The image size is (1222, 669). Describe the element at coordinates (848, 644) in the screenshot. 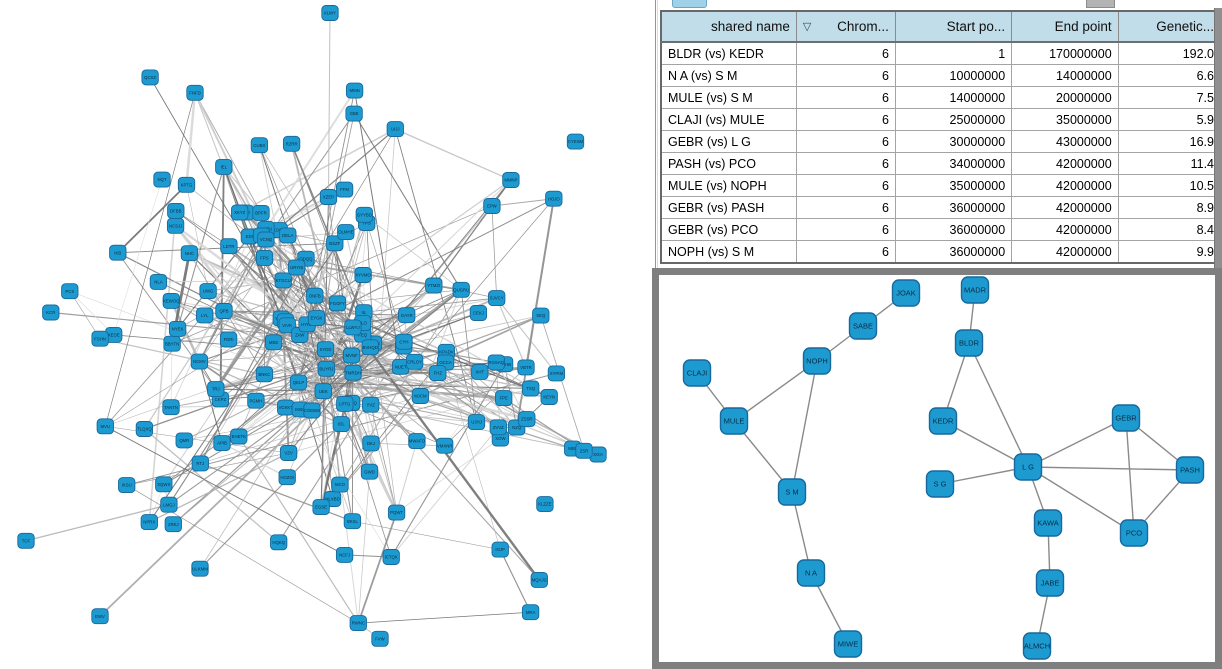

I see `network-node-MIWE: MIWE` at that location.